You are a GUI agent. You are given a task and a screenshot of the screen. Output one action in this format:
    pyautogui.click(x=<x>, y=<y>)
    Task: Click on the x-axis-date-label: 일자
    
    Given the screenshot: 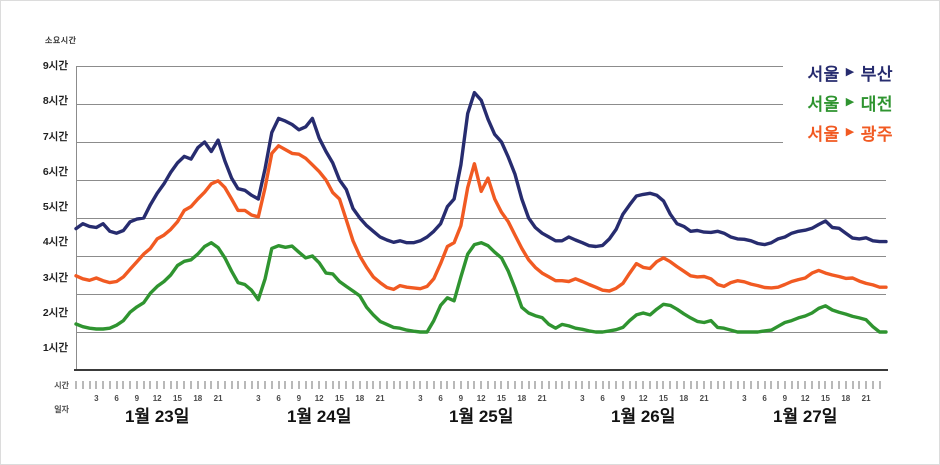 What is the action you would take?
    pyautogui.click(x=61, y=409)
    